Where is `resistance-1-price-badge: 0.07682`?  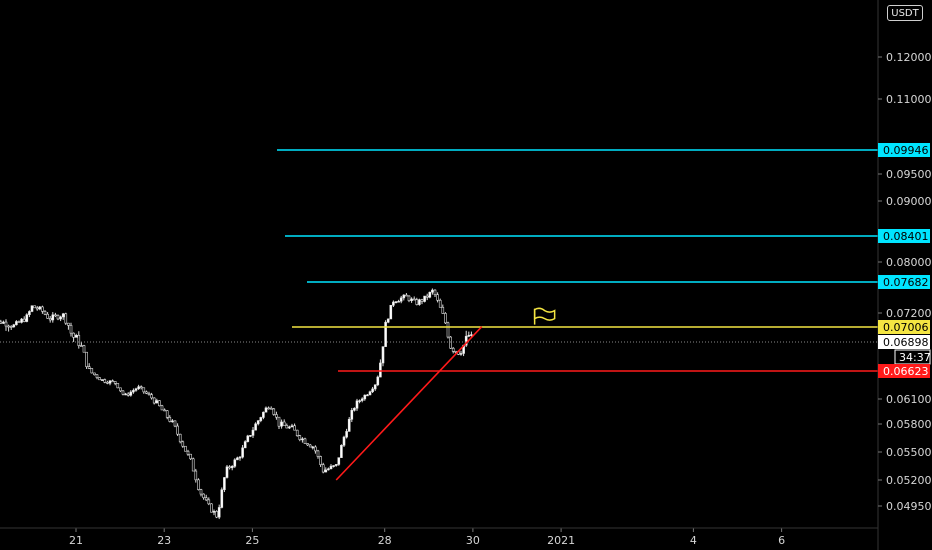 resistance-1-price-badge: 0.07682 is located at coordinates (904, 282).